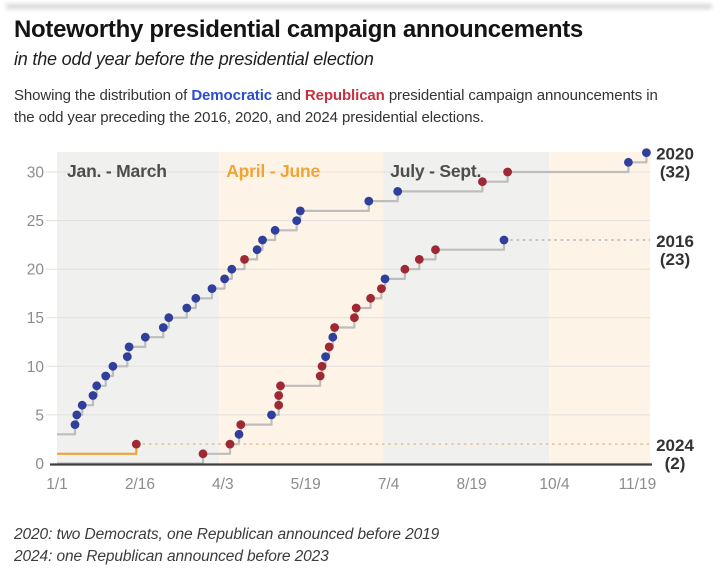  I want to click on announcement-dot-2020-1-12-democrat, so click(77, 415).